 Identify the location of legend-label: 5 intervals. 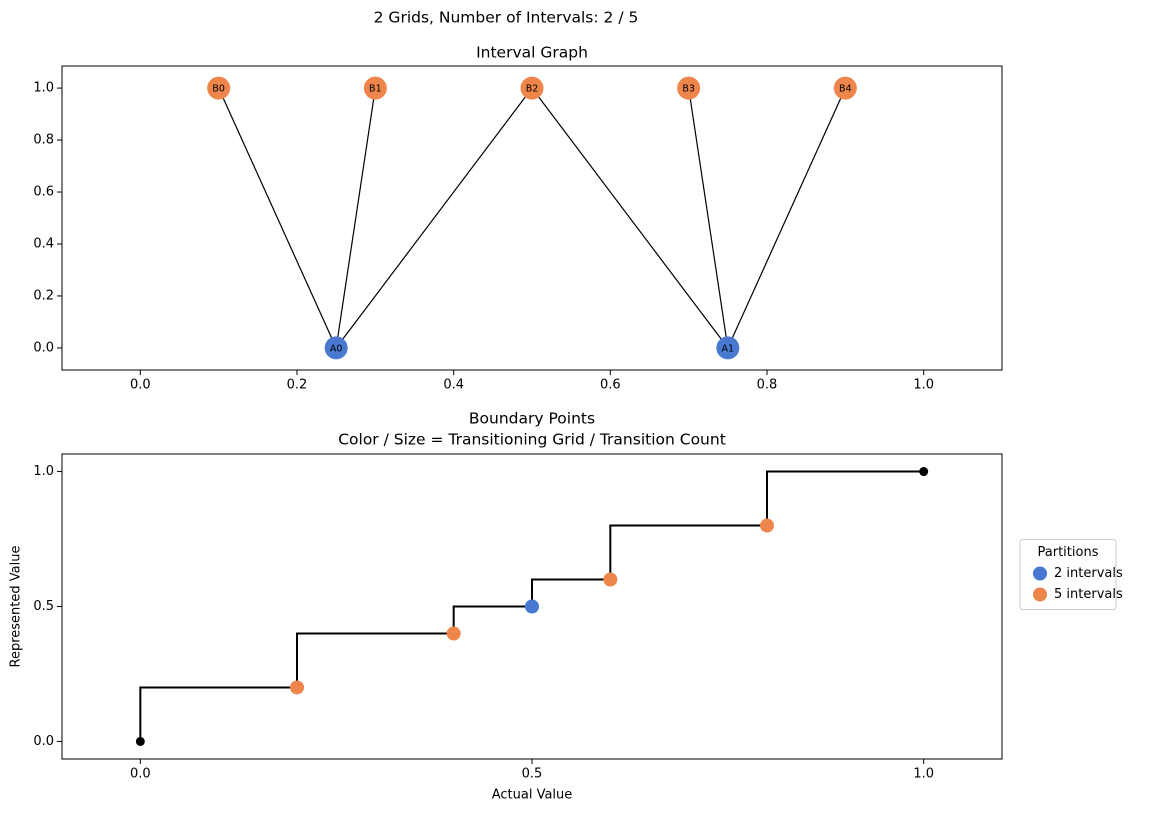
(1088, 594).